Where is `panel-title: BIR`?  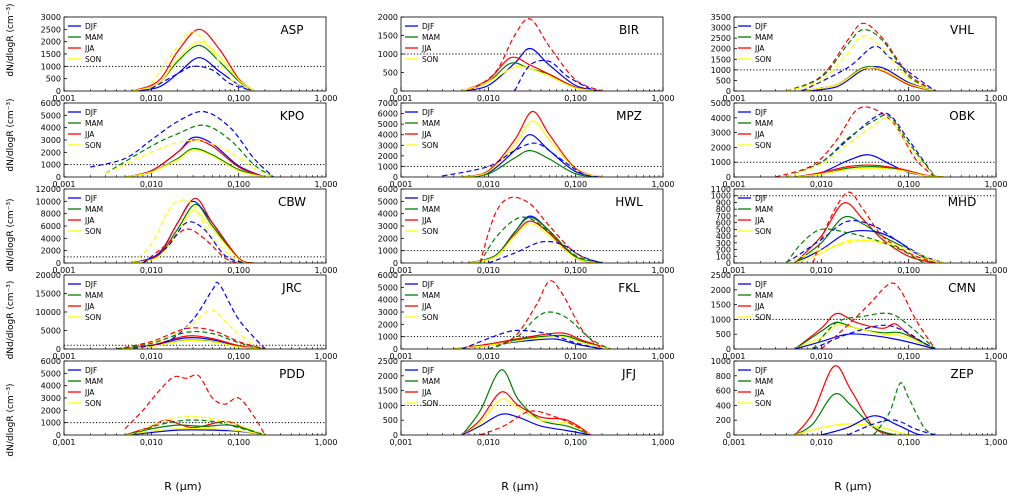 panel-title: BIR is located at coordinates (629, 30).